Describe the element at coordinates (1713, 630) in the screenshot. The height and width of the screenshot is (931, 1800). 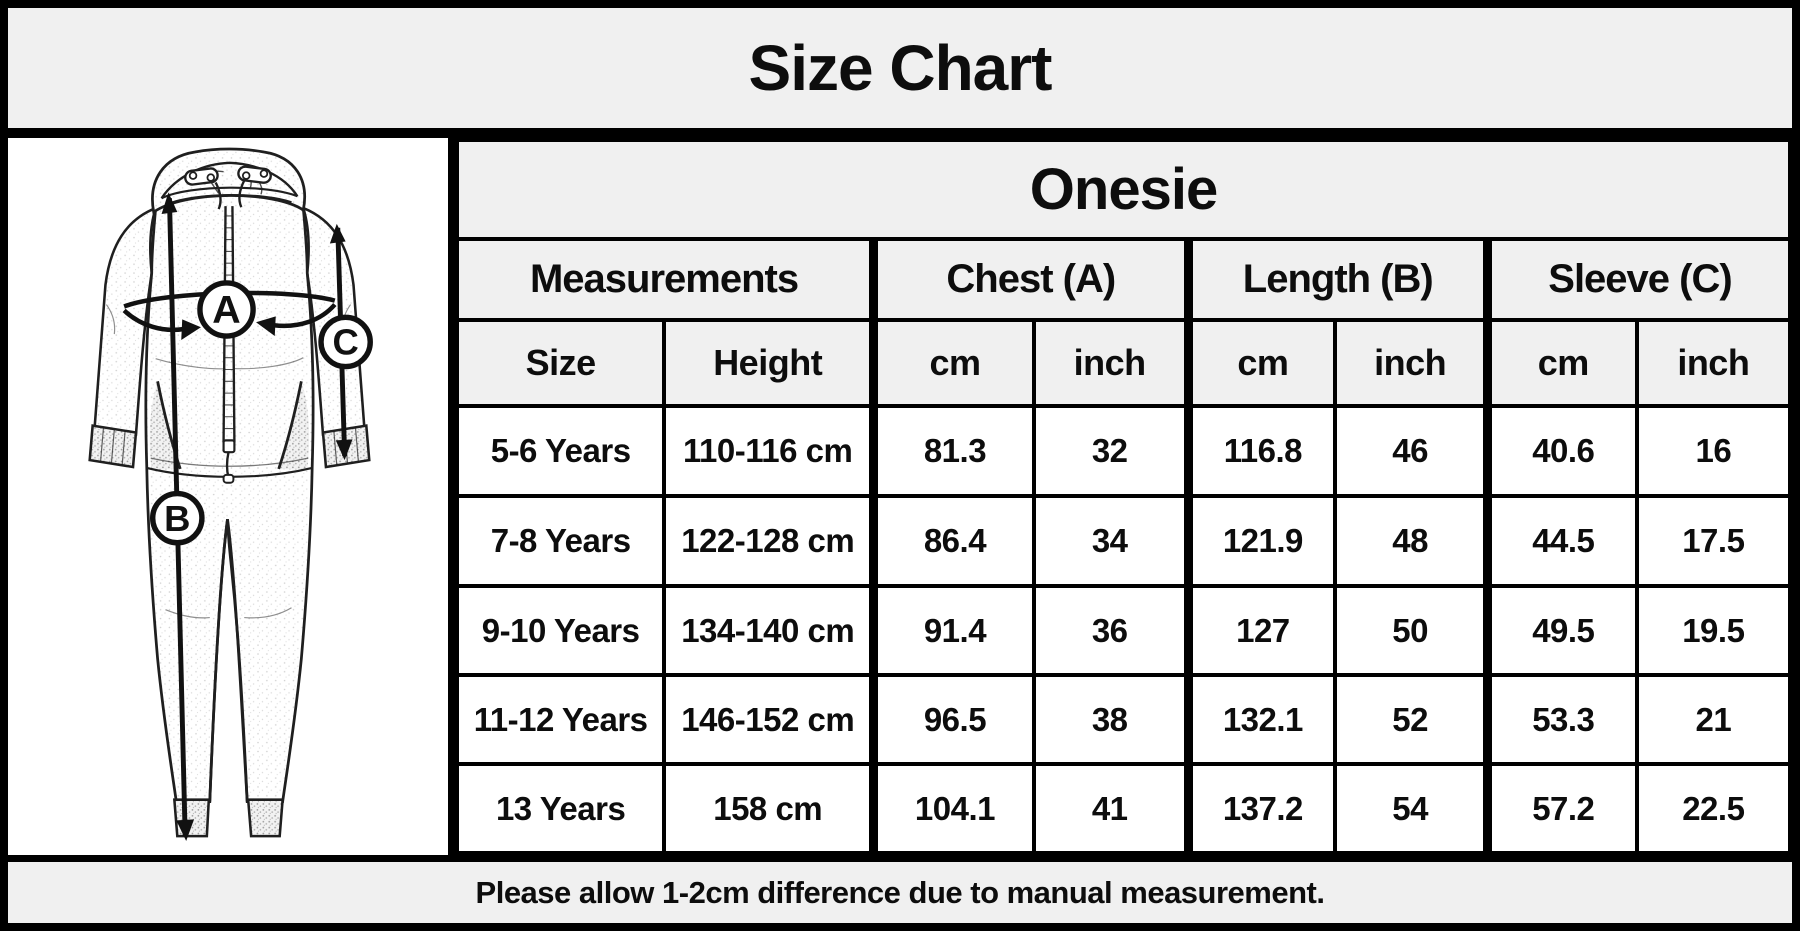
I see `cell-sleeve-inch: 19.5` at that location.